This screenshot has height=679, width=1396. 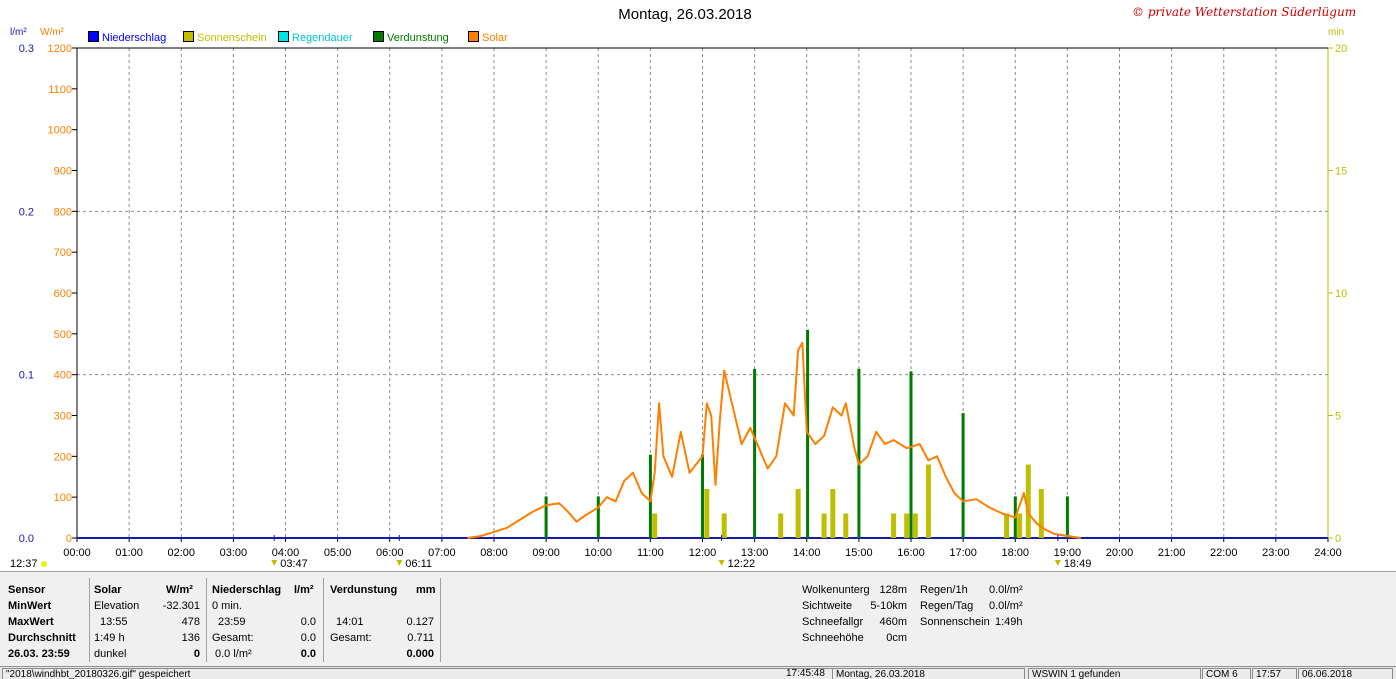 I want to click on rain-row-max-value: 0.0, so click(x=308, y=622).